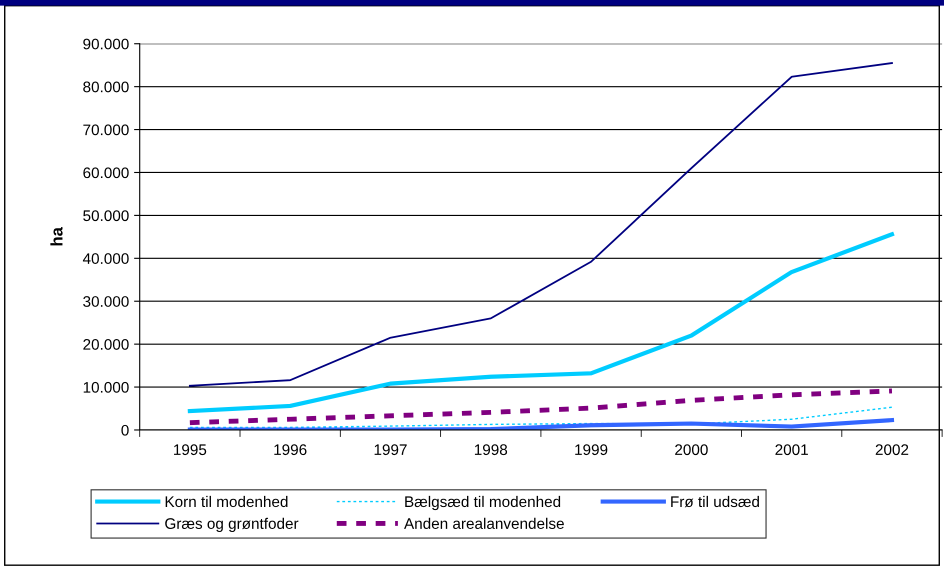  I want to click on y-tick-label: 0, so click(125, 430).